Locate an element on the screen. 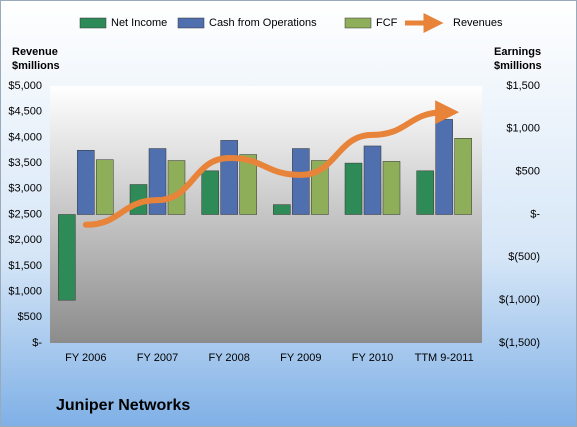 This screenshot has height=427, width=577. y2-tick-label: $1,500 is located at coordinates (523, 86).